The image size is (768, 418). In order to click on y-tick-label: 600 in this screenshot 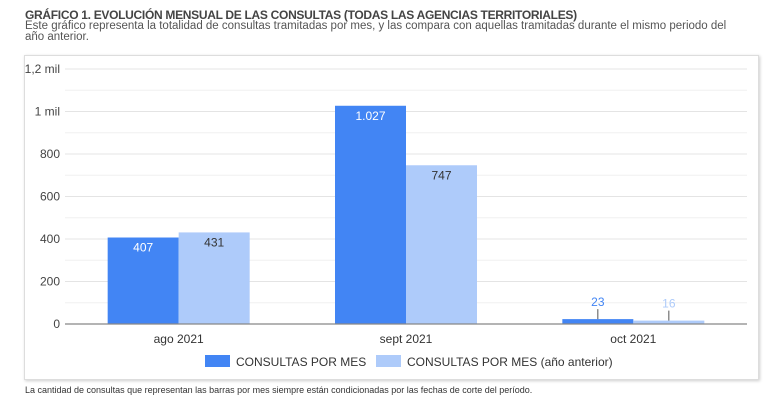, I will do `click(50, 197)`.